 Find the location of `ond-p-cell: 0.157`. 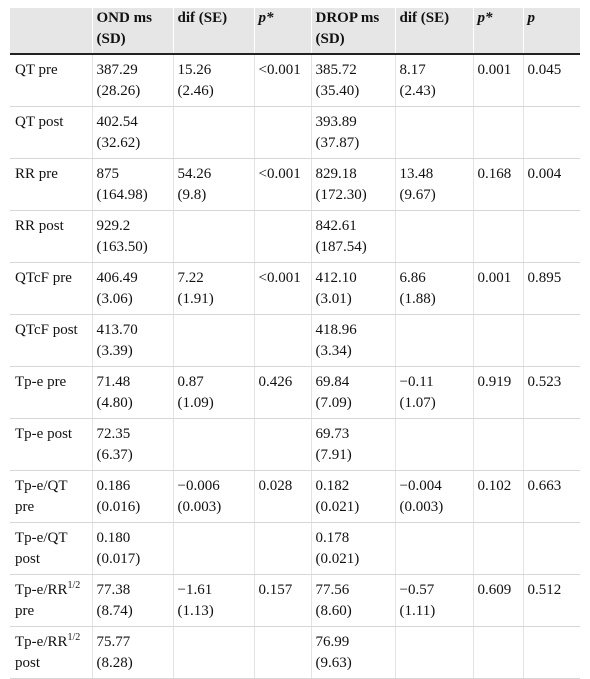

ond-p-cell: 0.157 is located at coordinates (283, 600).